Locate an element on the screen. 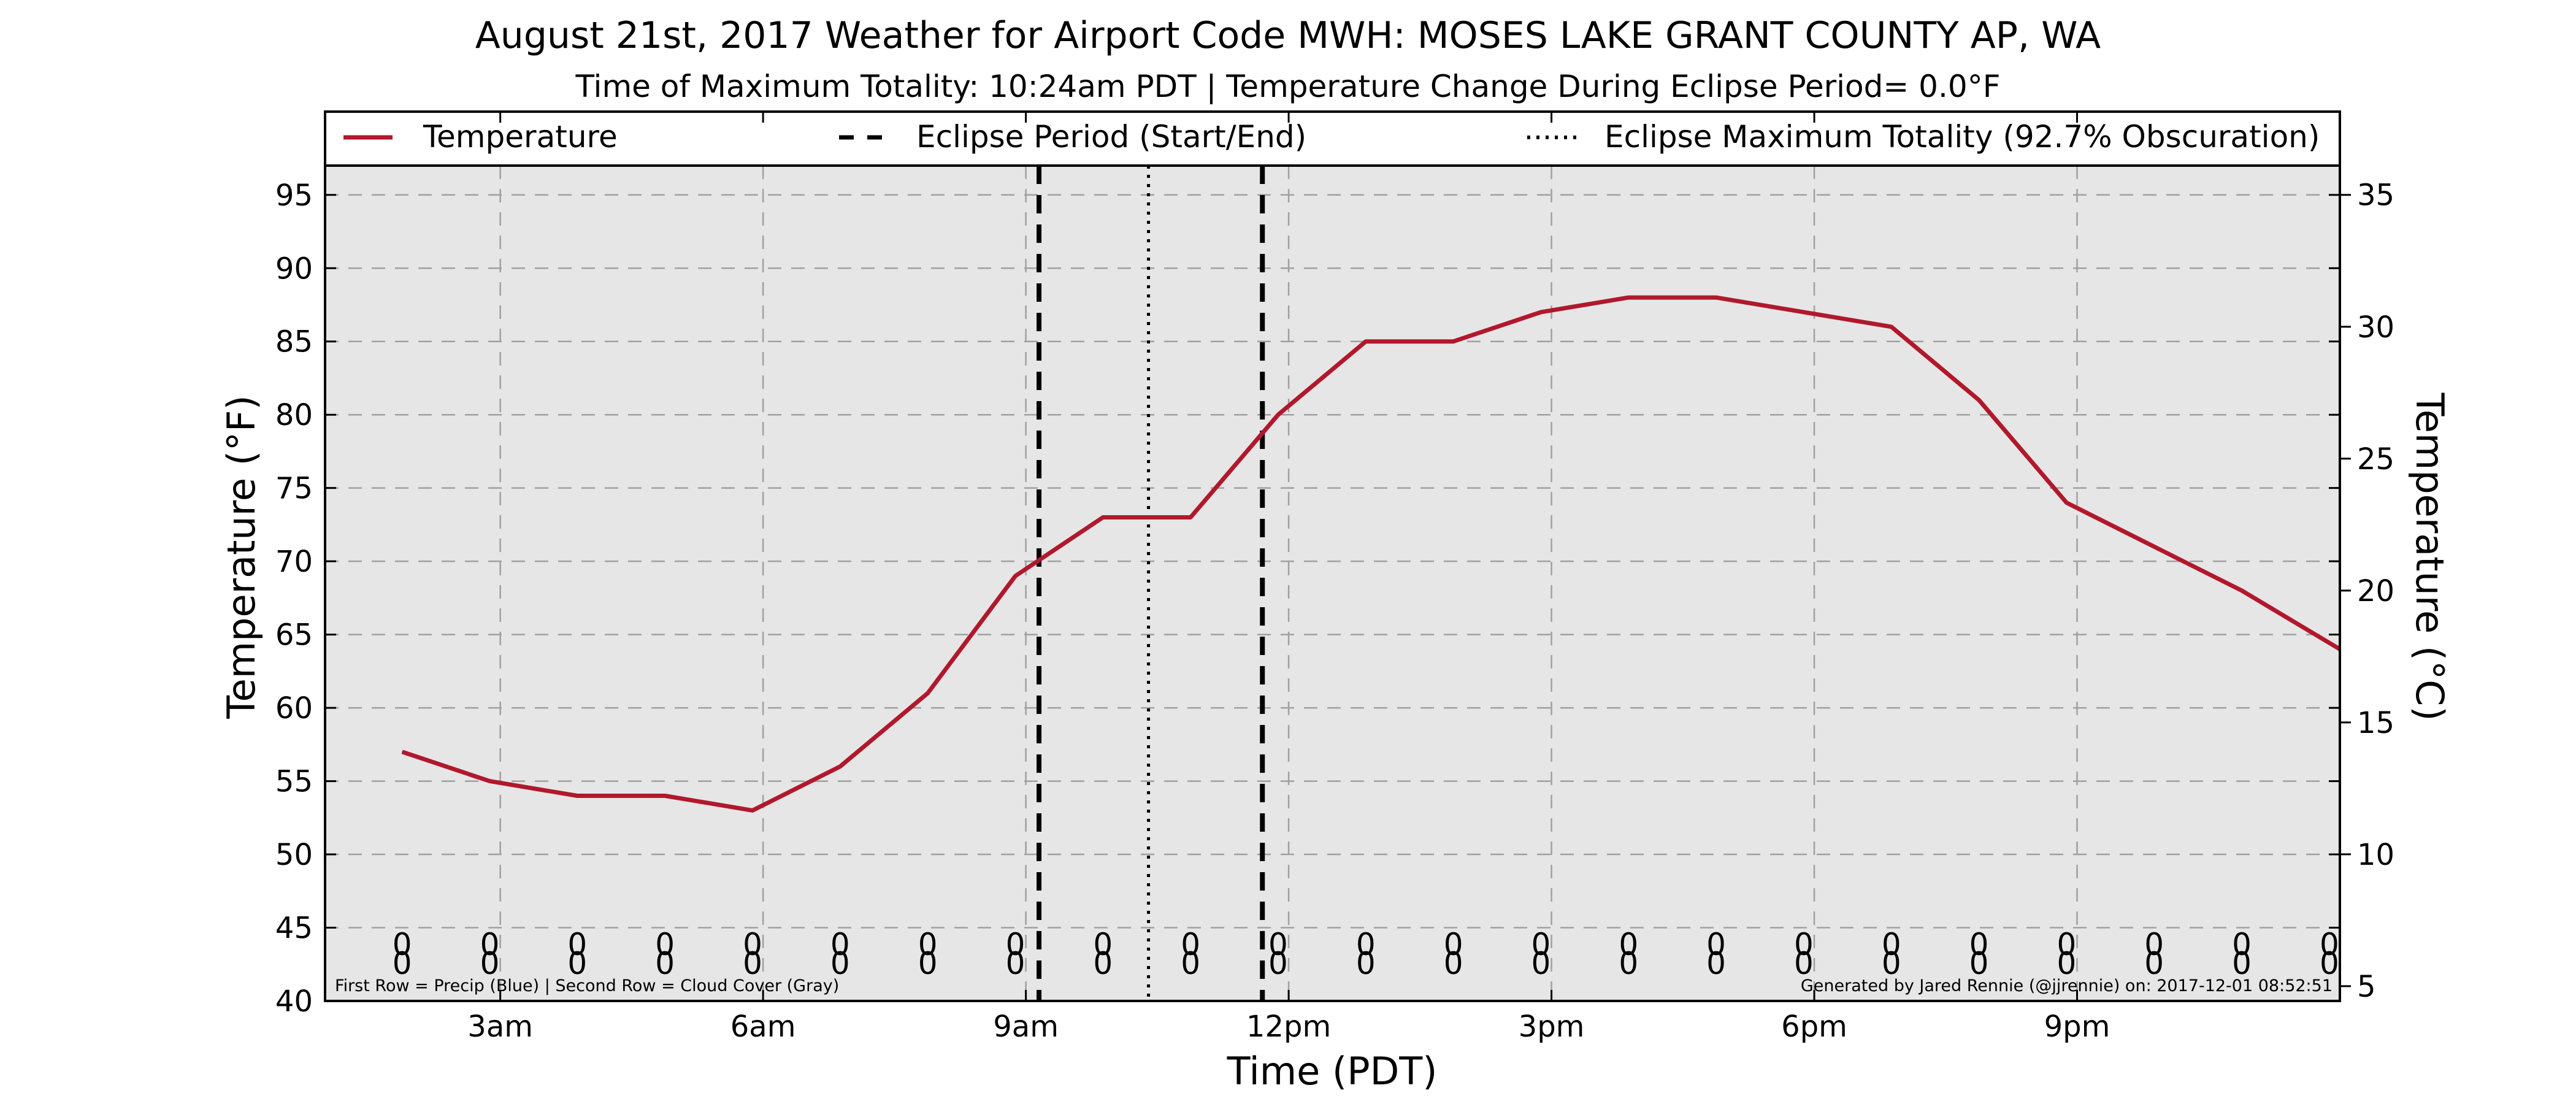 Image resolution: width=2576 pixels, height=1104 pixels. eclipse-lines is located at coordinates (1151, 583).